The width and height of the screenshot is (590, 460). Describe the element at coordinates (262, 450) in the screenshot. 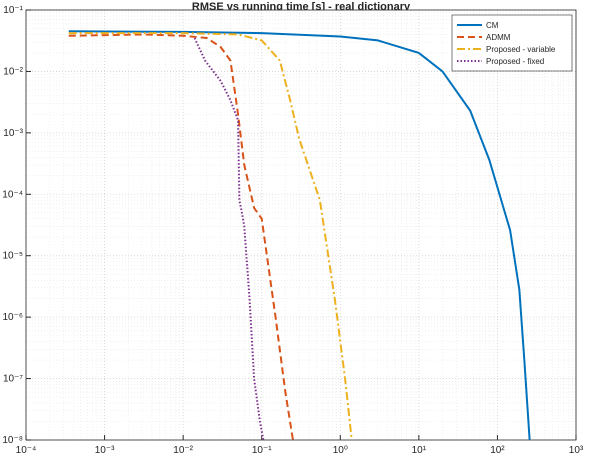

I see `x-tick-label: 10⁻¹` at that location.